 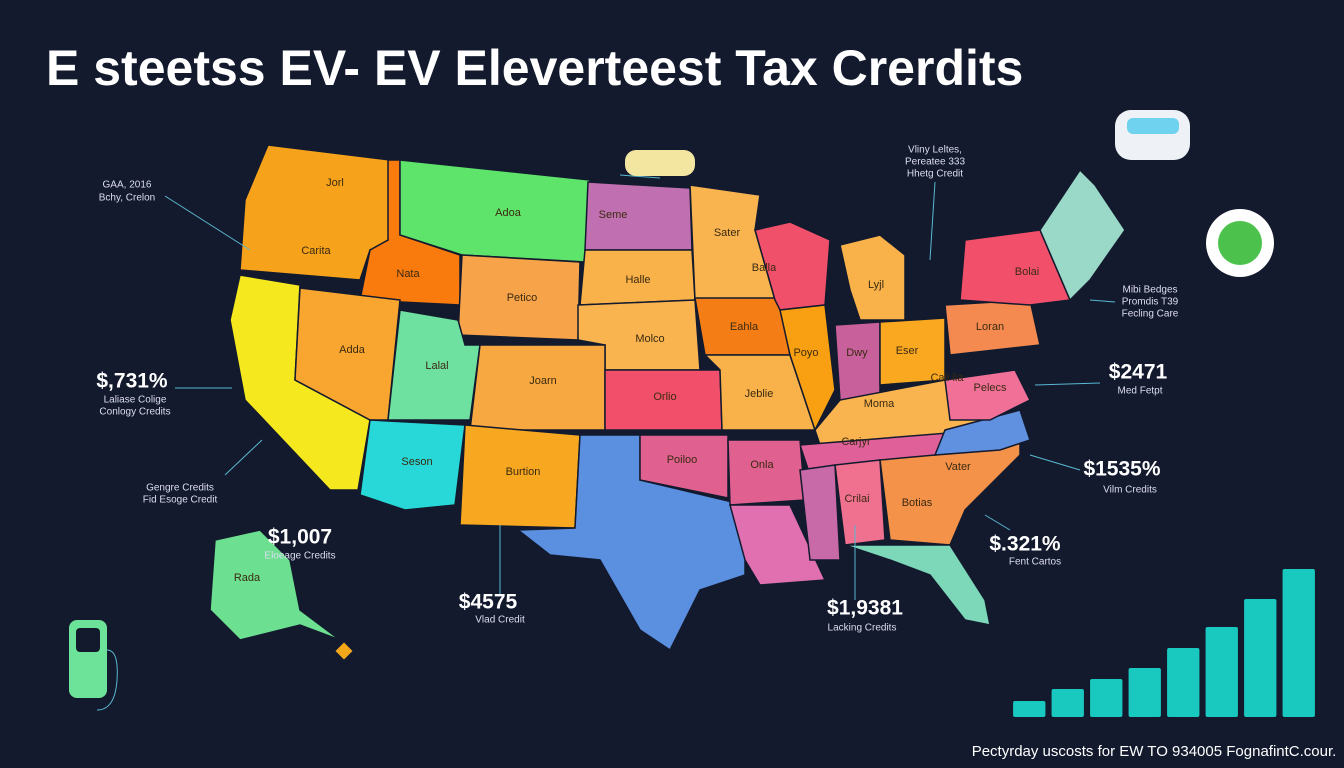 What do you see at coordinates (1149, 290) in the screenshot?
I see `callout-text: Mibi Bedges` at bounding box center [1149, 290].